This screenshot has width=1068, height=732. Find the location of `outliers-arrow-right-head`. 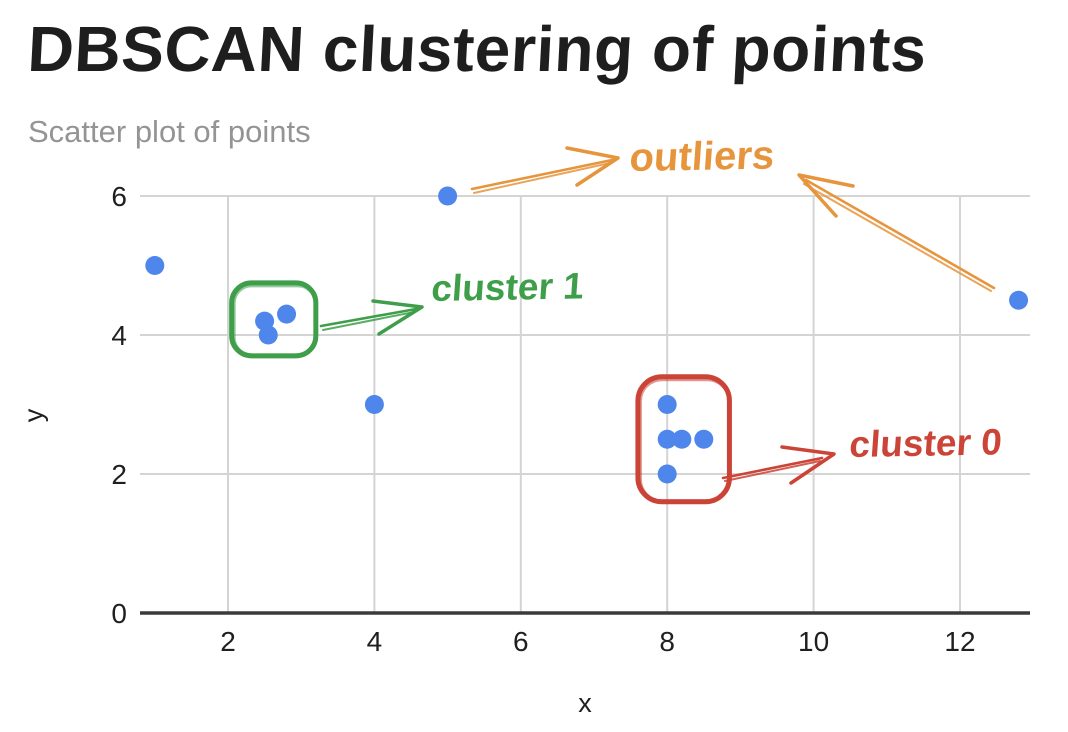

outliers-arrow-right-head is located at coordinates (826, 195).